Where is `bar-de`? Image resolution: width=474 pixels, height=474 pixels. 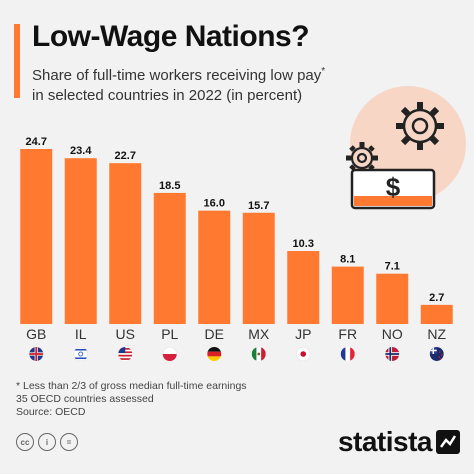
bar-de is located at coordinates (214, 267).